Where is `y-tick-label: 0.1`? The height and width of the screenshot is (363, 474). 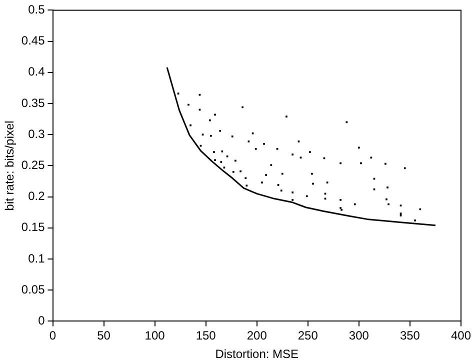
y-tick-label: 0.1 is located at coordinates (37, 258).